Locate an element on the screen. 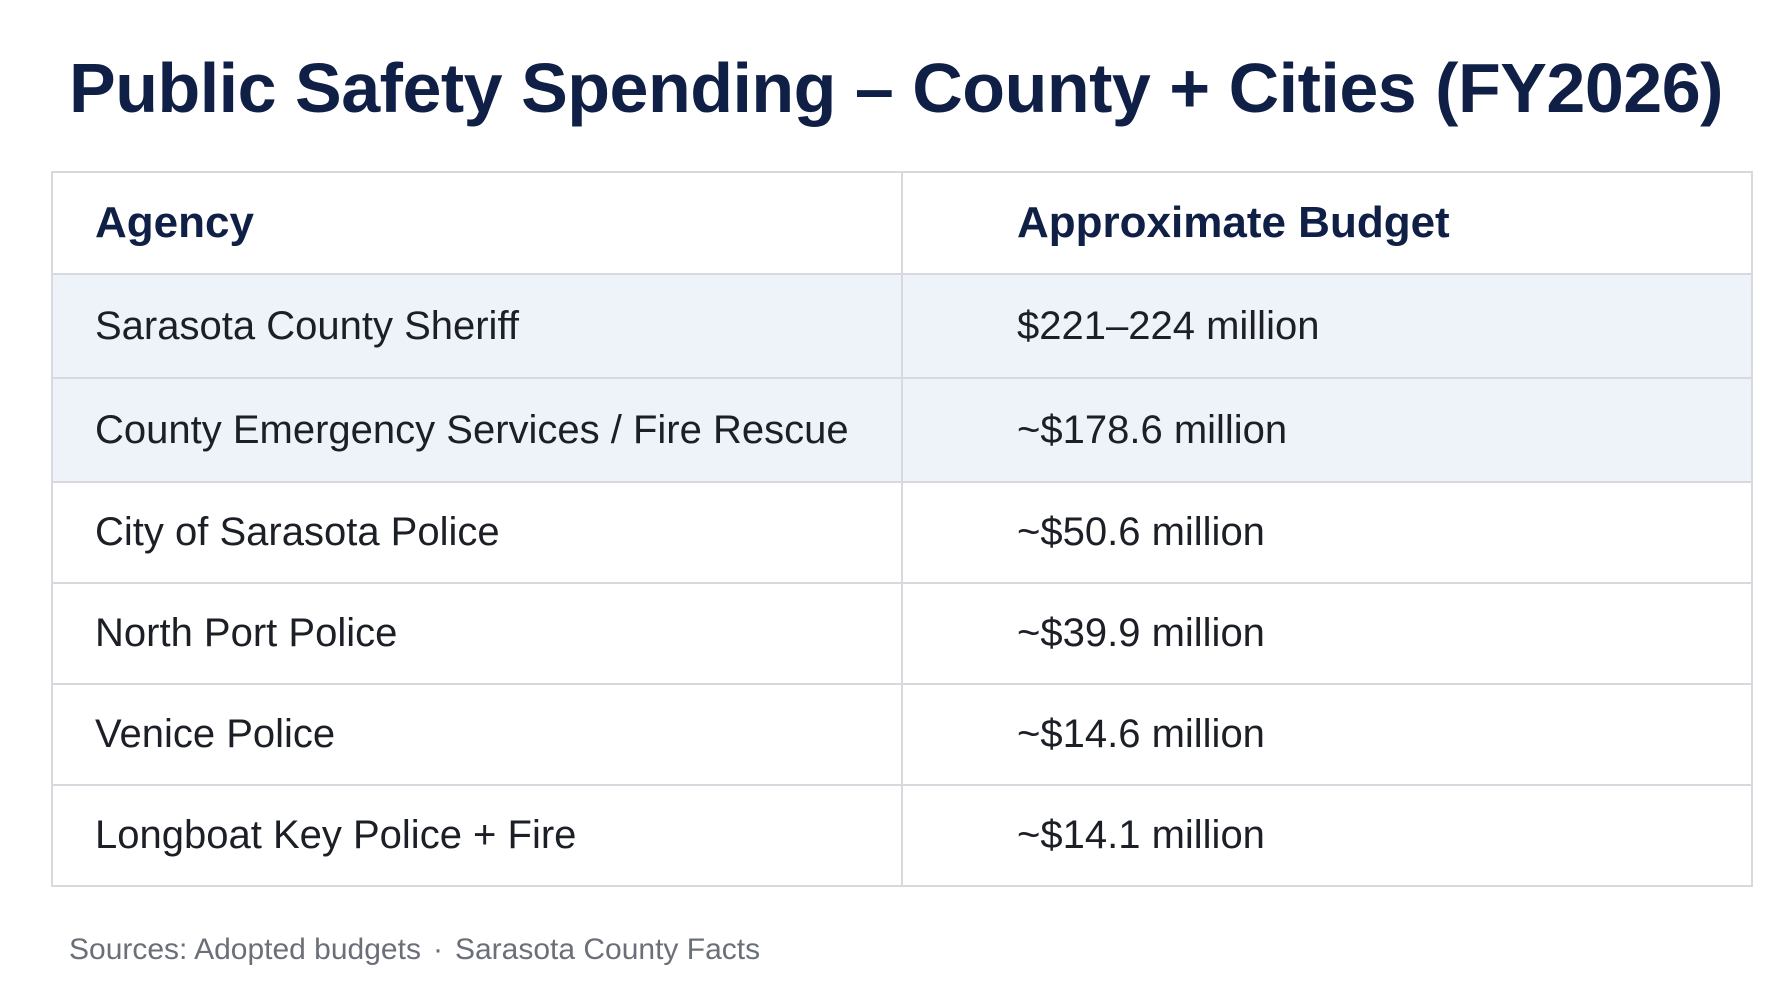 This screenshot has width=1792, height=1008. table-row: North Port Police ~$39.9 million is located at coordinates (902, 633).